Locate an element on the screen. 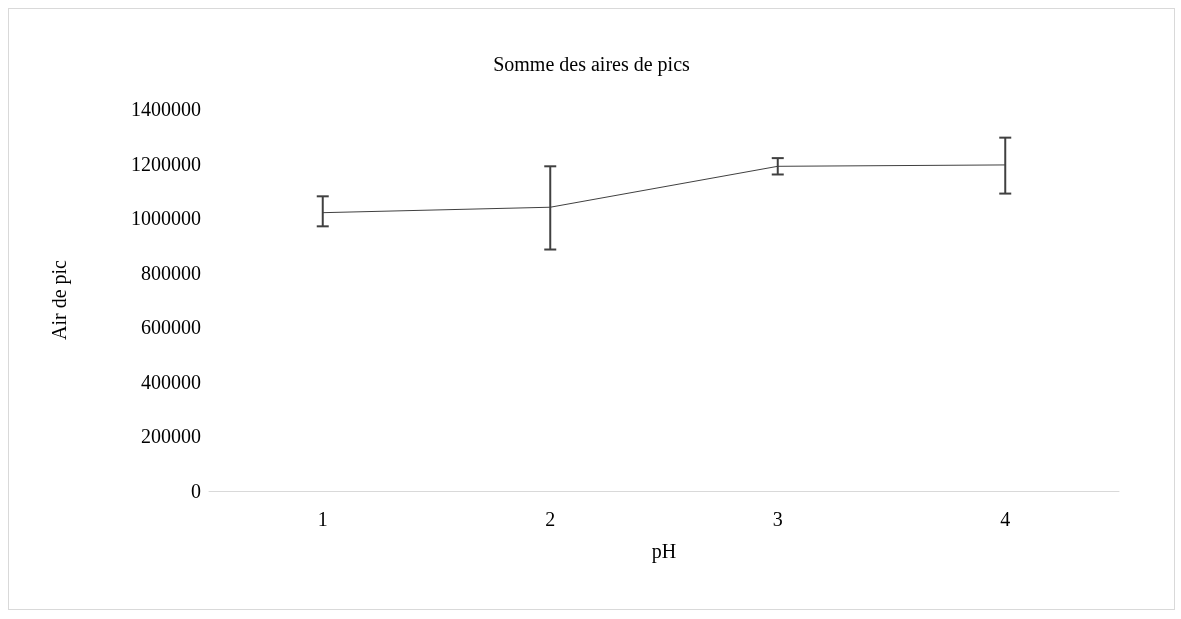 The width and height of the screenshot is (1181, 619). x-axis-title: pH is located at coordinates (664, 551).